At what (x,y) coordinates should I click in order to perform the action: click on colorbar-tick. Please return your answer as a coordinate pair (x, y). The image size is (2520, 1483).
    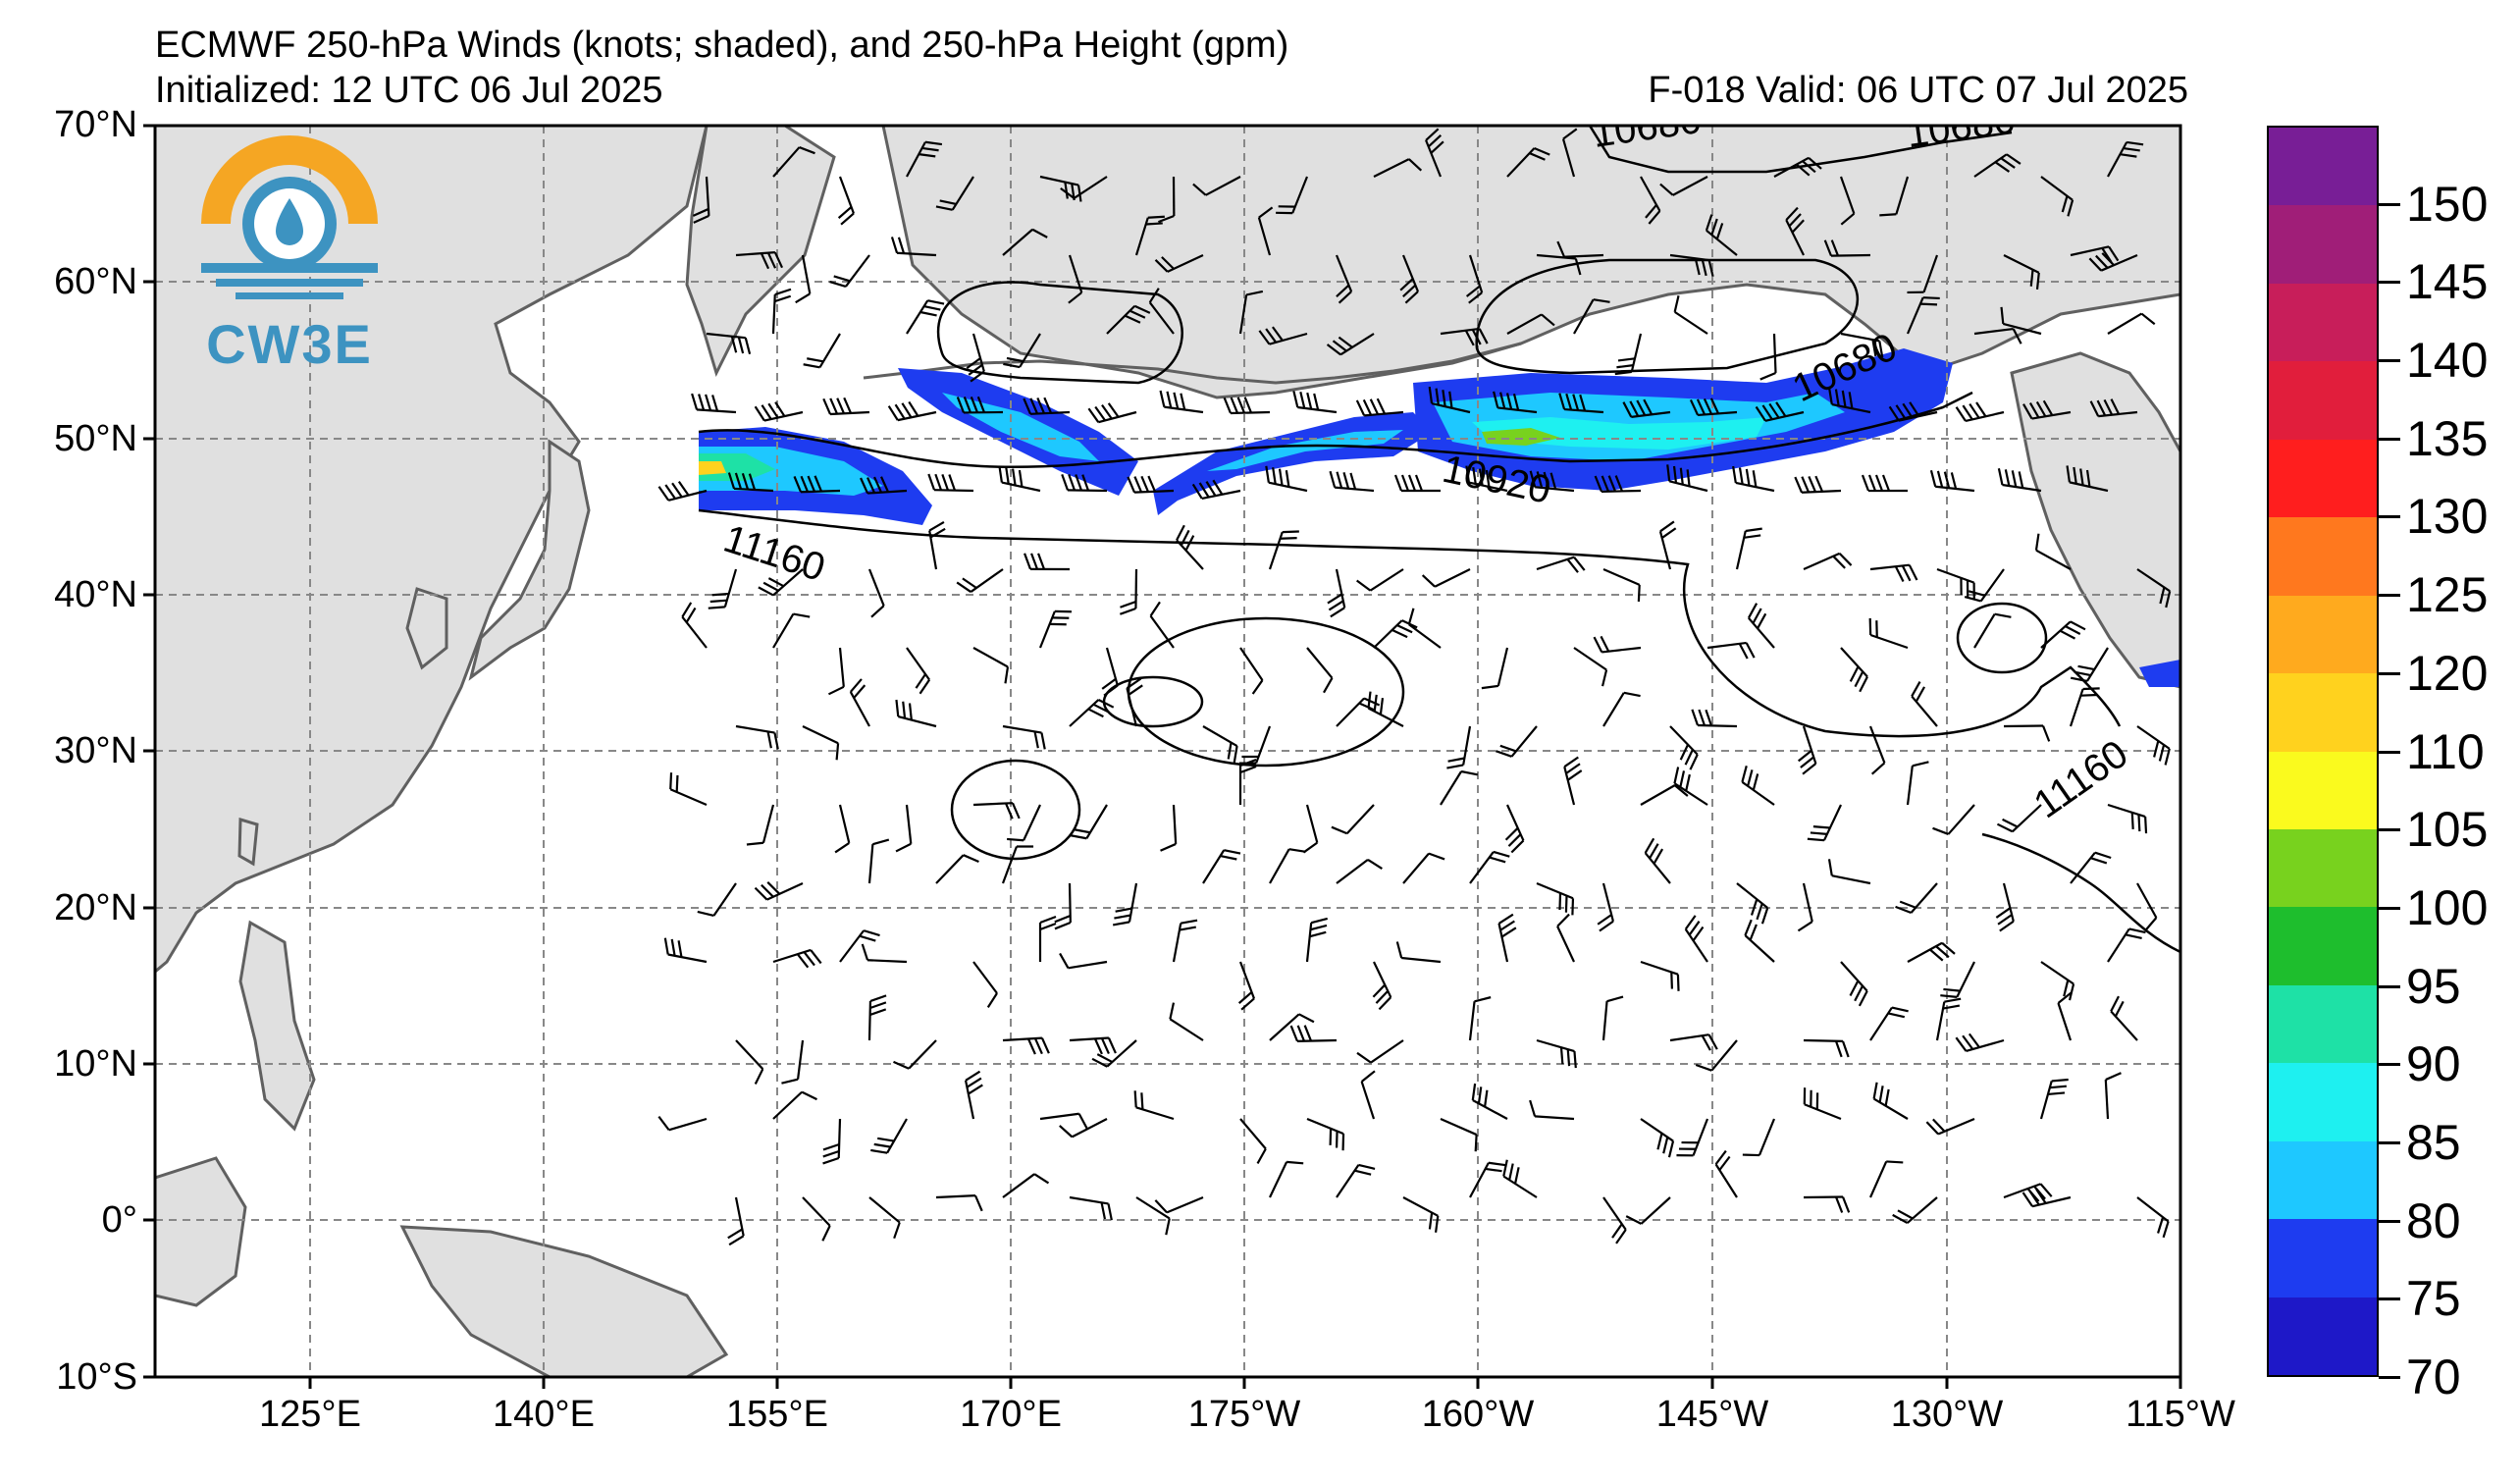
    Looking at the image, I should click on (2389, 1221).